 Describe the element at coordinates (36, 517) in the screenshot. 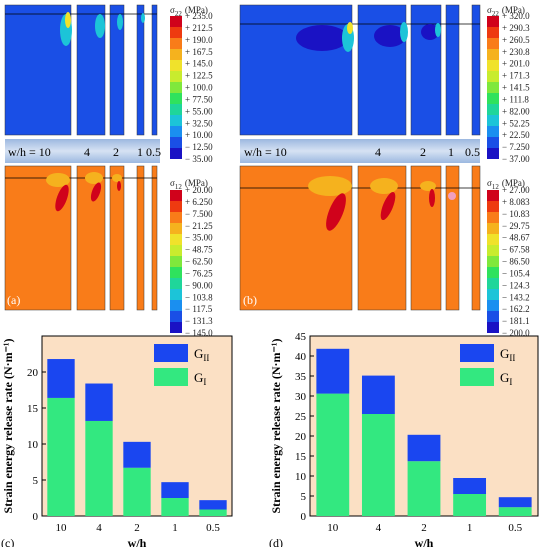

I see `chart-c-ytick-label-0: 0` at that location.